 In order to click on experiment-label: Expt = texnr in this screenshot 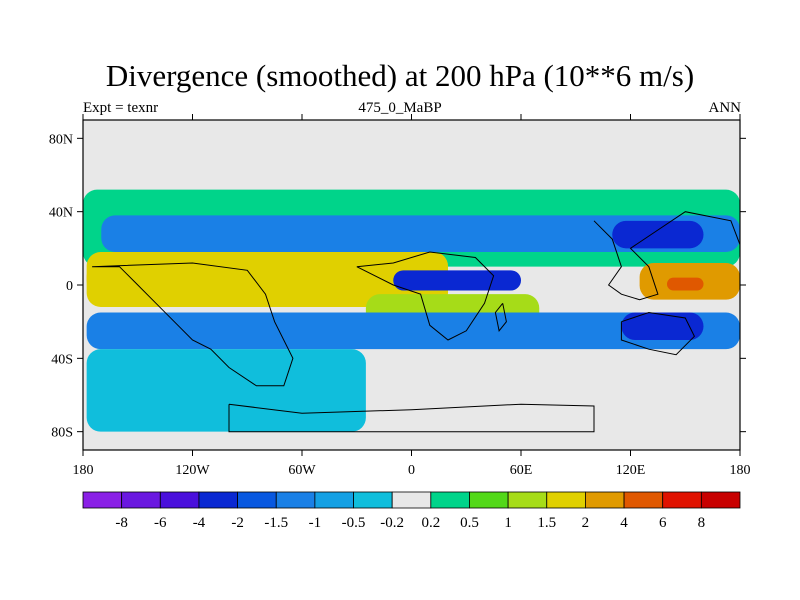, I will do `click(121, 108)`.